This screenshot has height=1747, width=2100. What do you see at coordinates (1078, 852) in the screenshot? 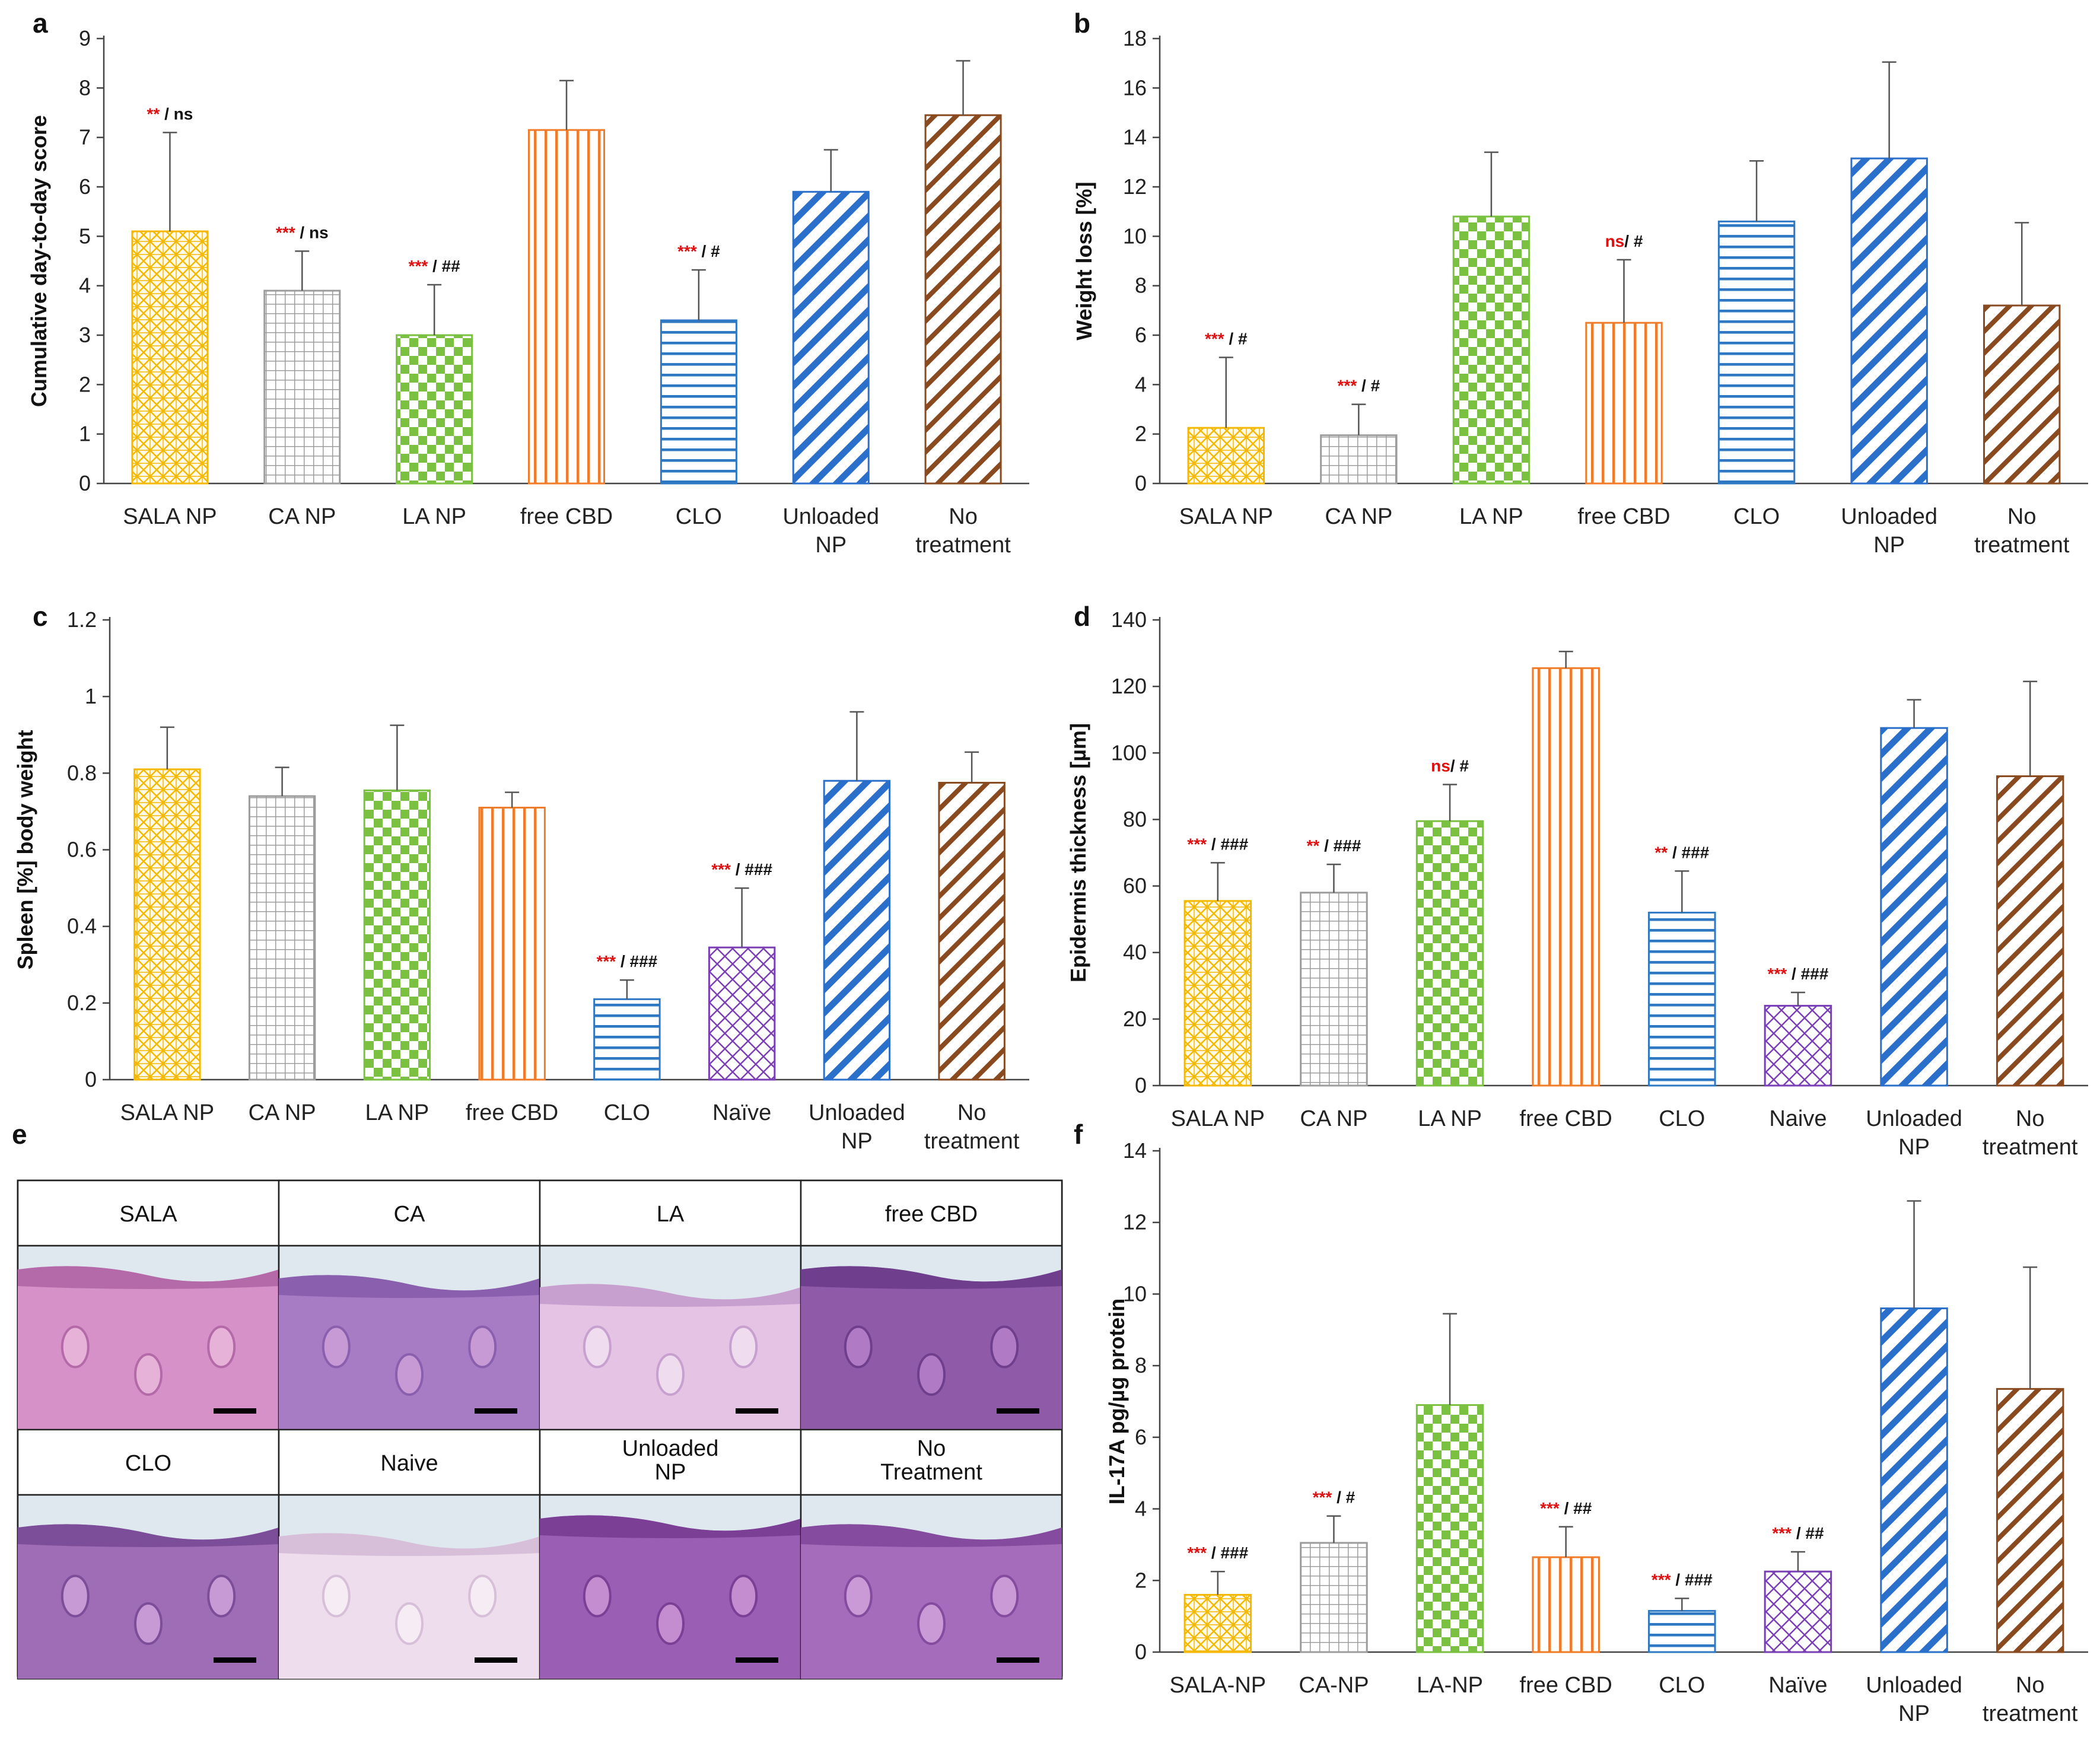
I see `y-axis-label-d: Epidermis thickness [µm]` at bounding box center [1078, 852].